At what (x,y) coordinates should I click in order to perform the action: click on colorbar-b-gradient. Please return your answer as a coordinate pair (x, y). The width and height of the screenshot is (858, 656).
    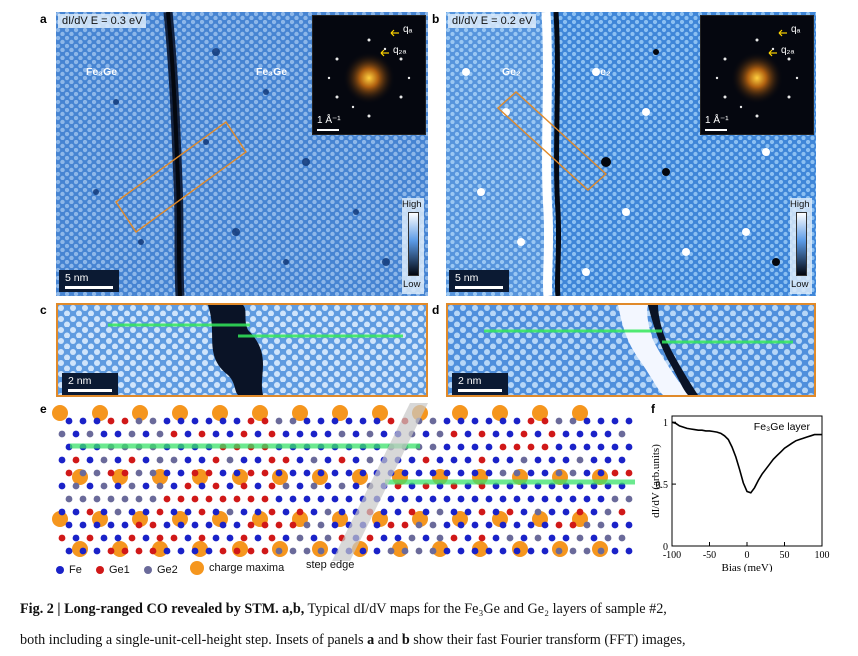
    Looking at the image, I should click on (801, 244).